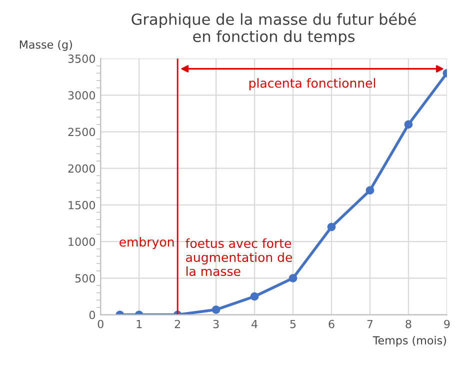  I want to click on x-tick-label: 9, so click(447, 324).